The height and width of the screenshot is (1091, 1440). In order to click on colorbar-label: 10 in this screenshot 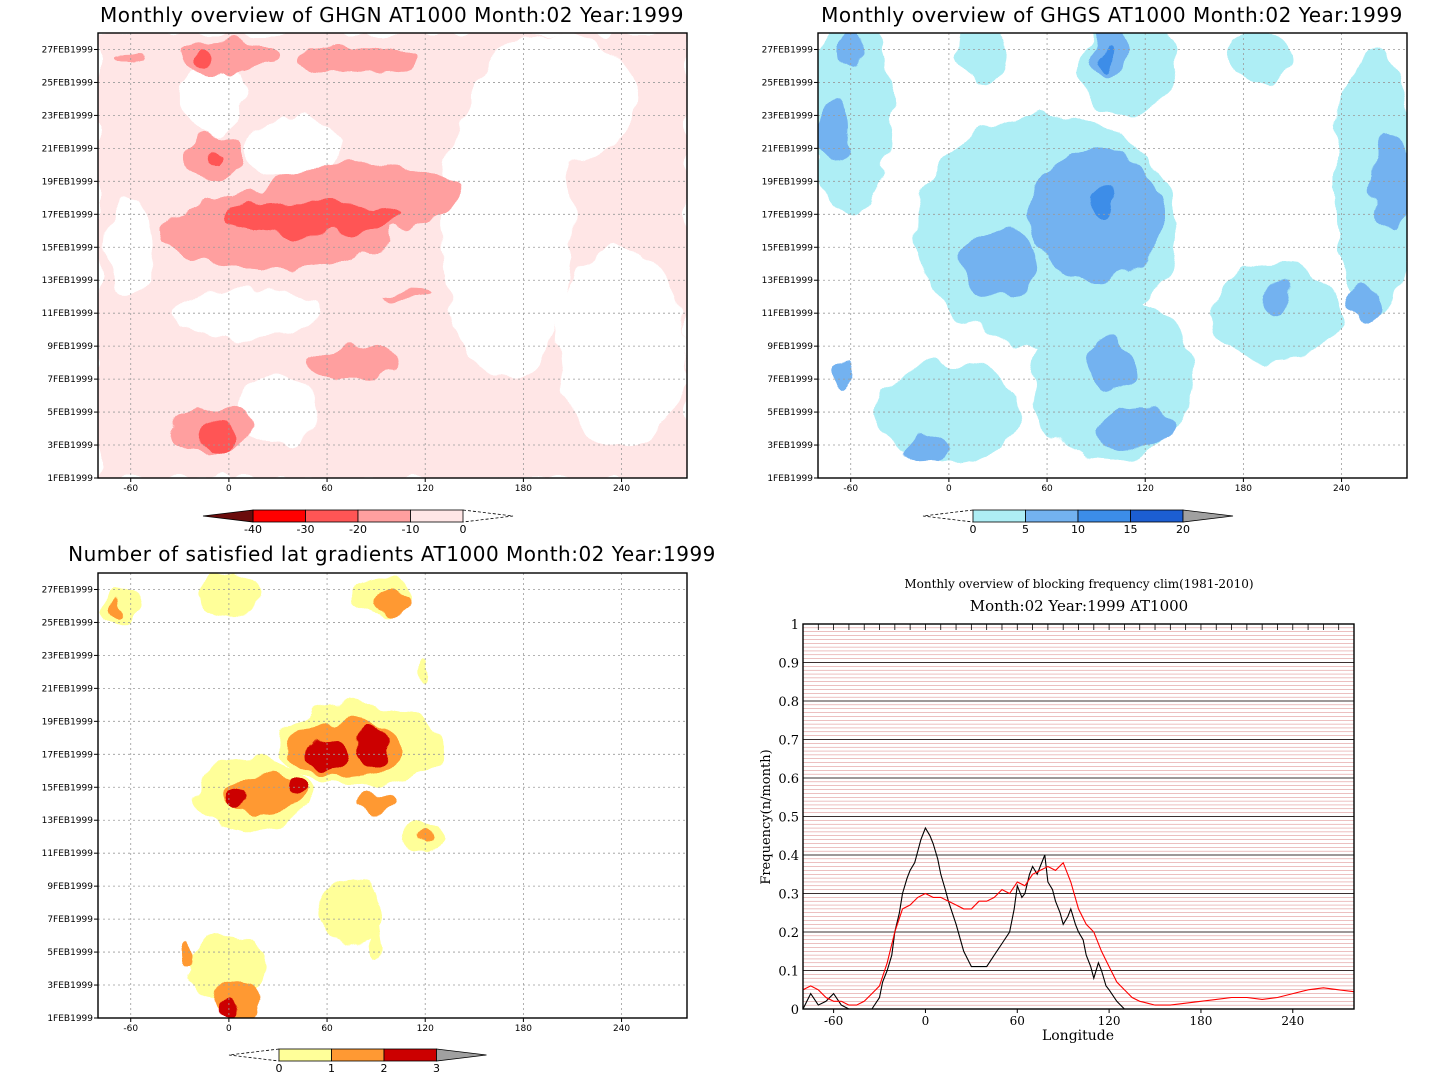, I will do `click(1078, 529)`.